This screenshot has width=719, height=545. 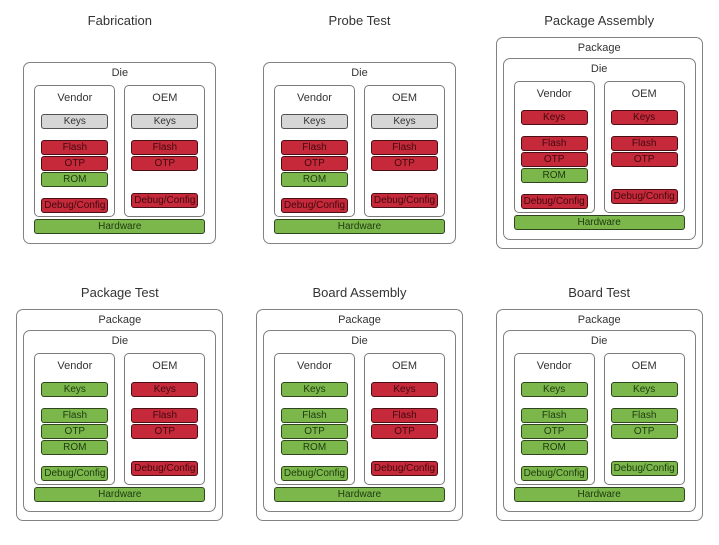 I want to click on stage-title: Package Test, so click(x=119, y=292).